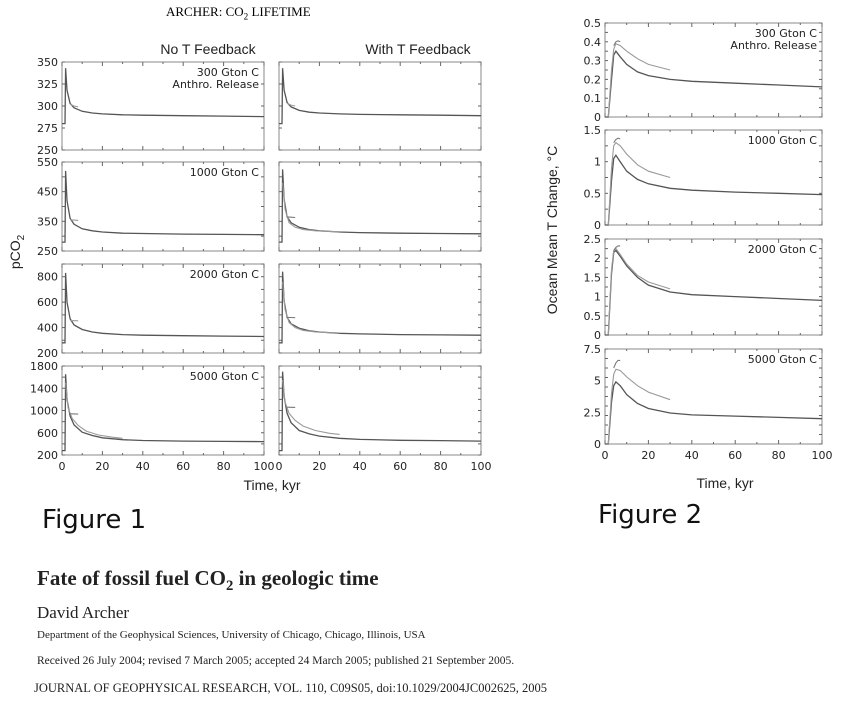 Image resolution: width=842 pixels, height=703 pixels. What do you see at coordinates (593, 42) in the screenshot?
I see `y-tick-label: 0.4` at bounding box center [593, 42].